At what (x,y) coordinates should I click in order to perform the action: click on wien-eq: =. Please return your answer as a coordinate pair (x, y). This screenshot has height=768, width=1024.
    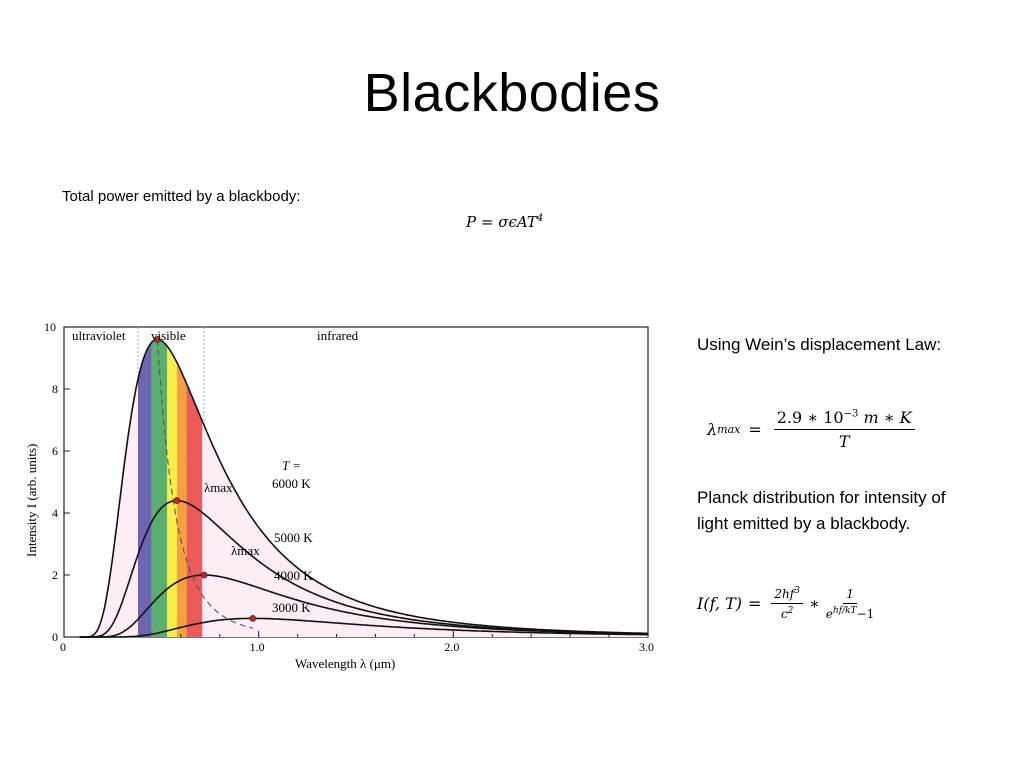
    Looking at the image, I should click on (755, 429).